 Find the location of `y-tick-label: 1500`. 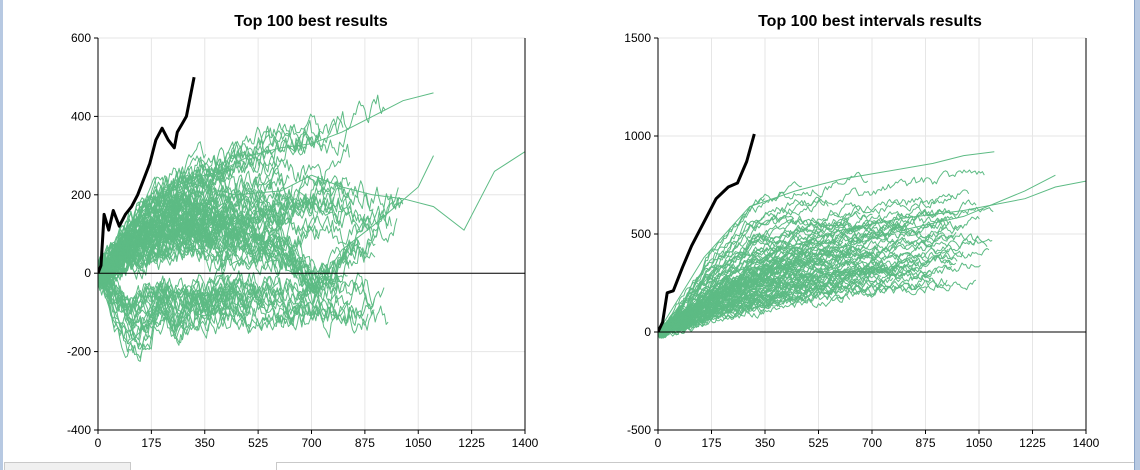

y-tick-label: 1500 is located at coordinates (637, 38).